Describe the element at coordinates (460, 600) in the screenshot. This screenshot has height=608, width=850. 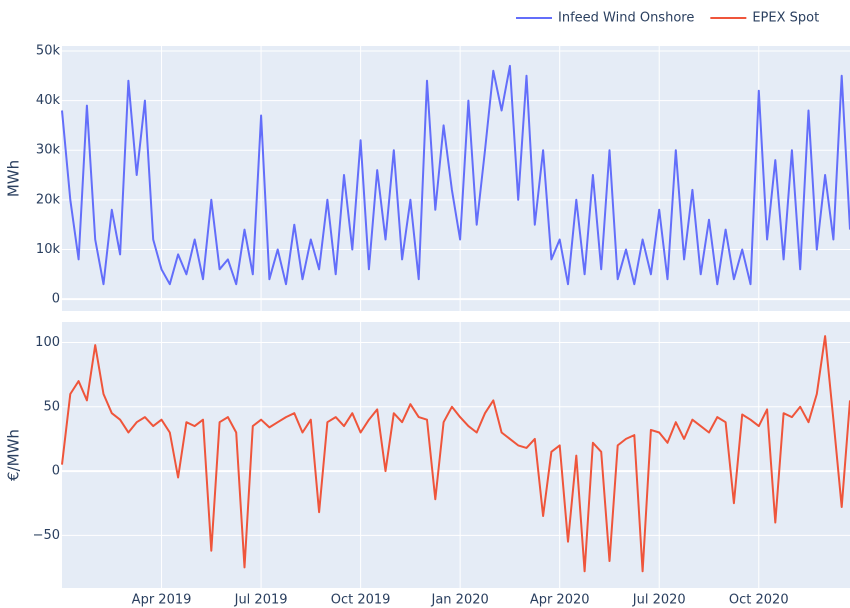
I see `x-tick-label: Jan 2020` at that location.